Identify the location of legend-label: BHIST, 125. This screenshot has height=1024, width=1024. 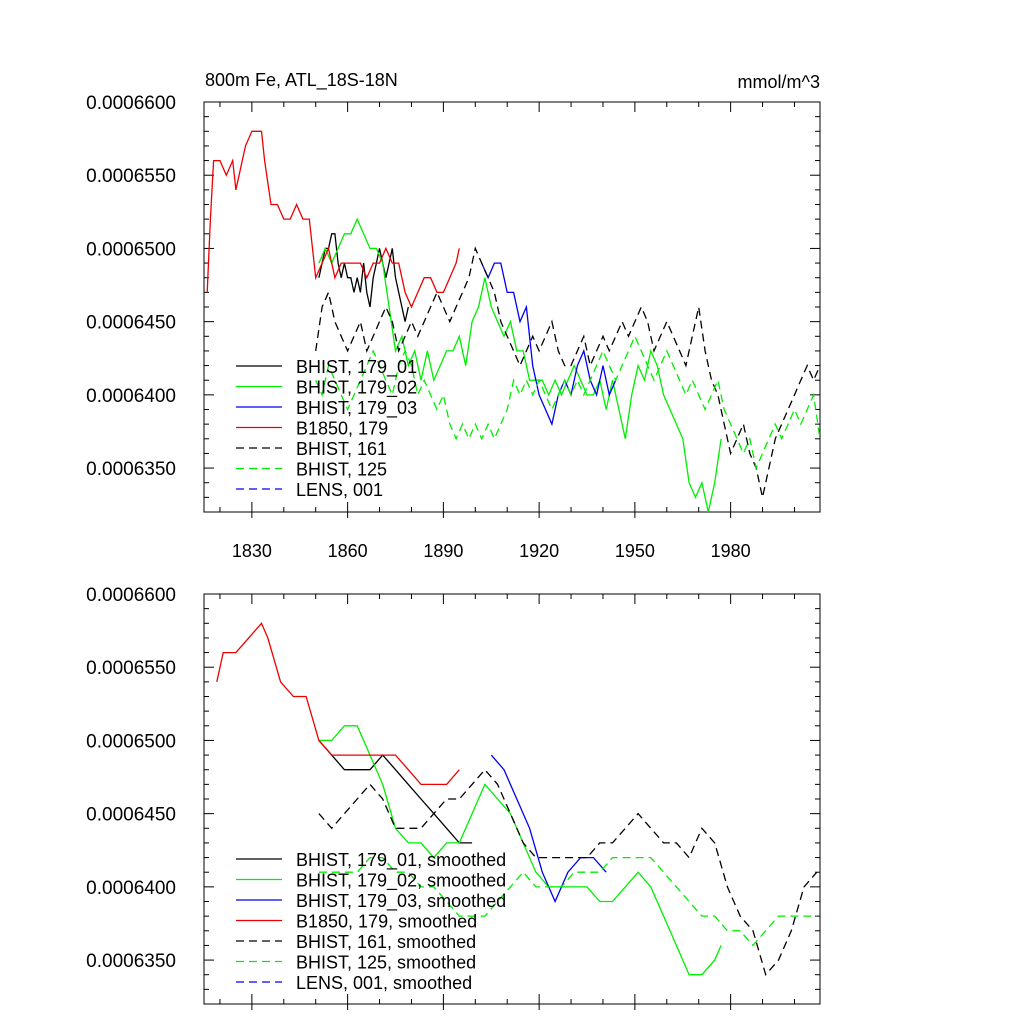
(341, 470).